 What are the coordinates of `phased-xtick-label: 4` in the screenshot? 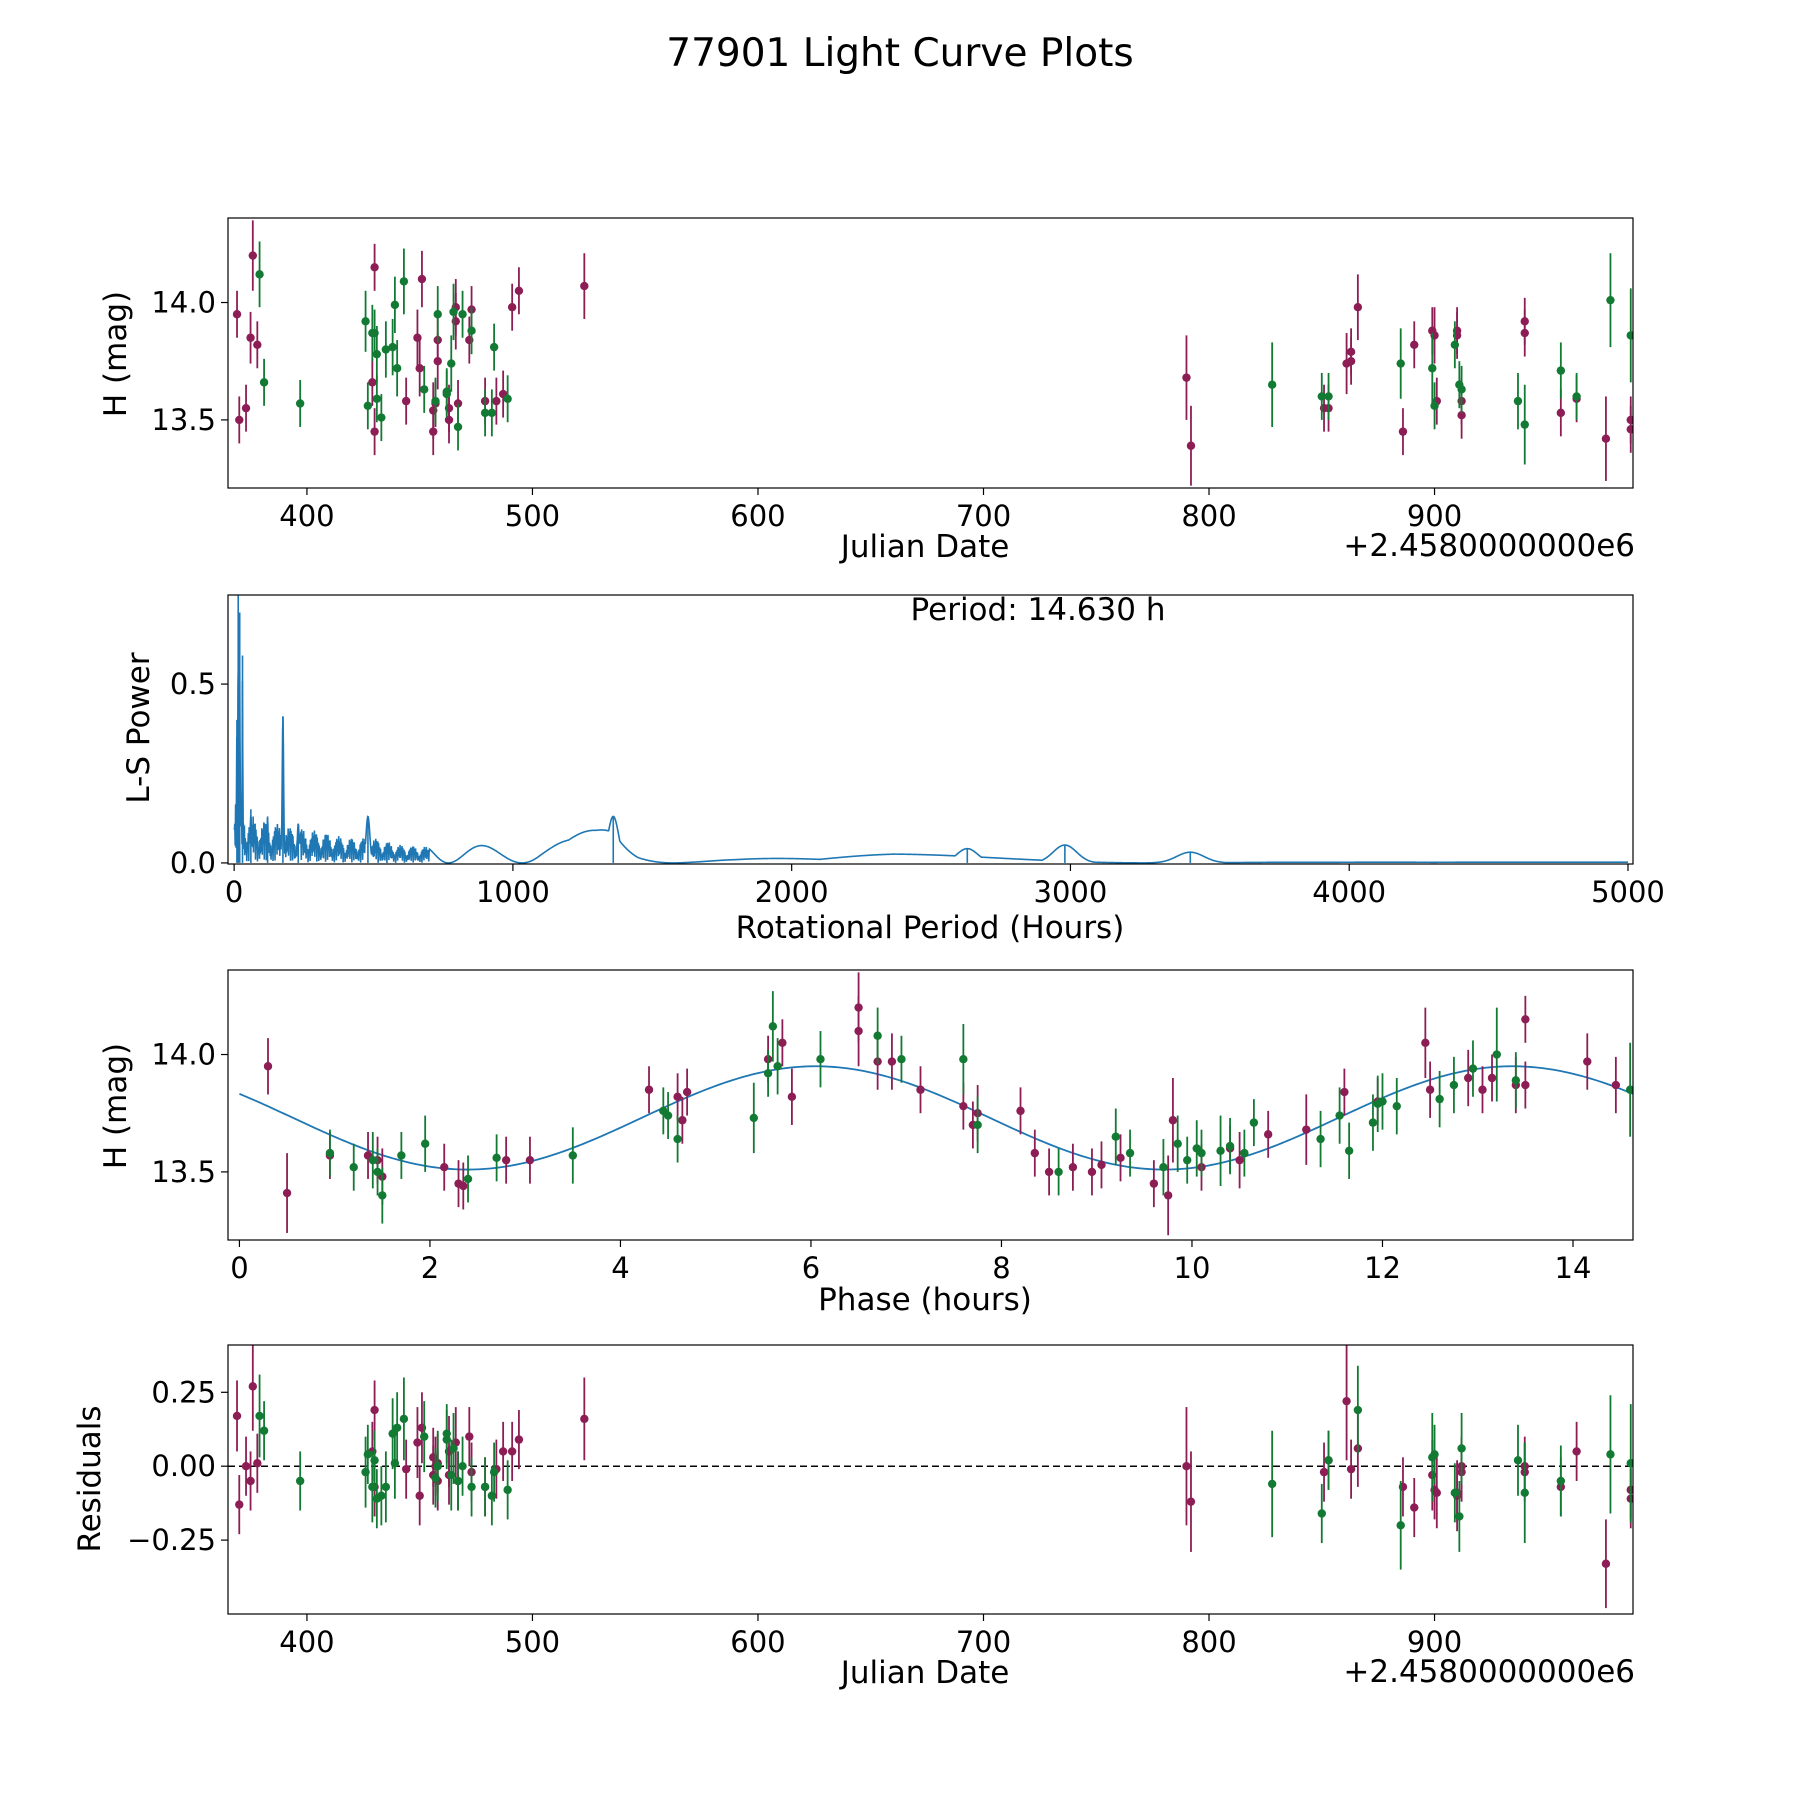 It's located at (620, 1268).